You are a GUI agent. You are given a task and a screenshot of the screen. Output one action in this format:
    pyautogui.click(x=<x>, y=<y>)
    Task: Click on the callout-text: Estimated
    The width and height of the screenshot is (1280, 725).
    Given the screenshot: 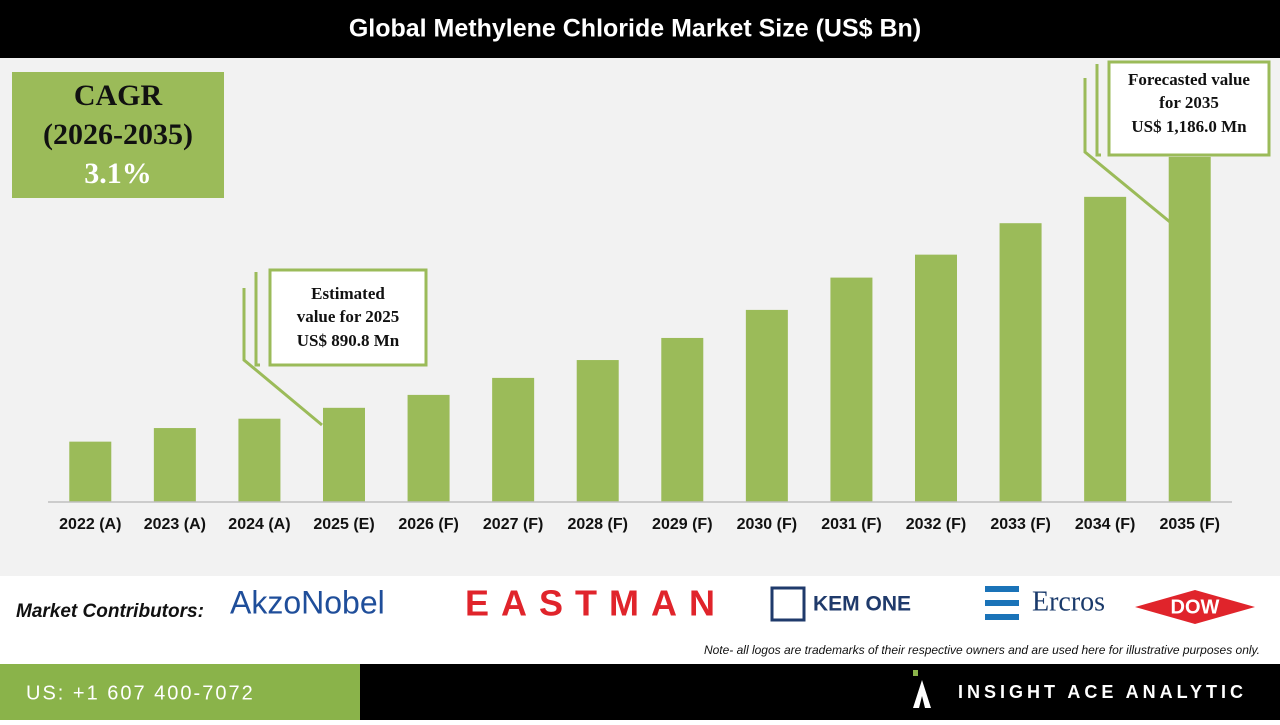 What is the action you would take?
    pyautogui.click(x=348, y=293)
    